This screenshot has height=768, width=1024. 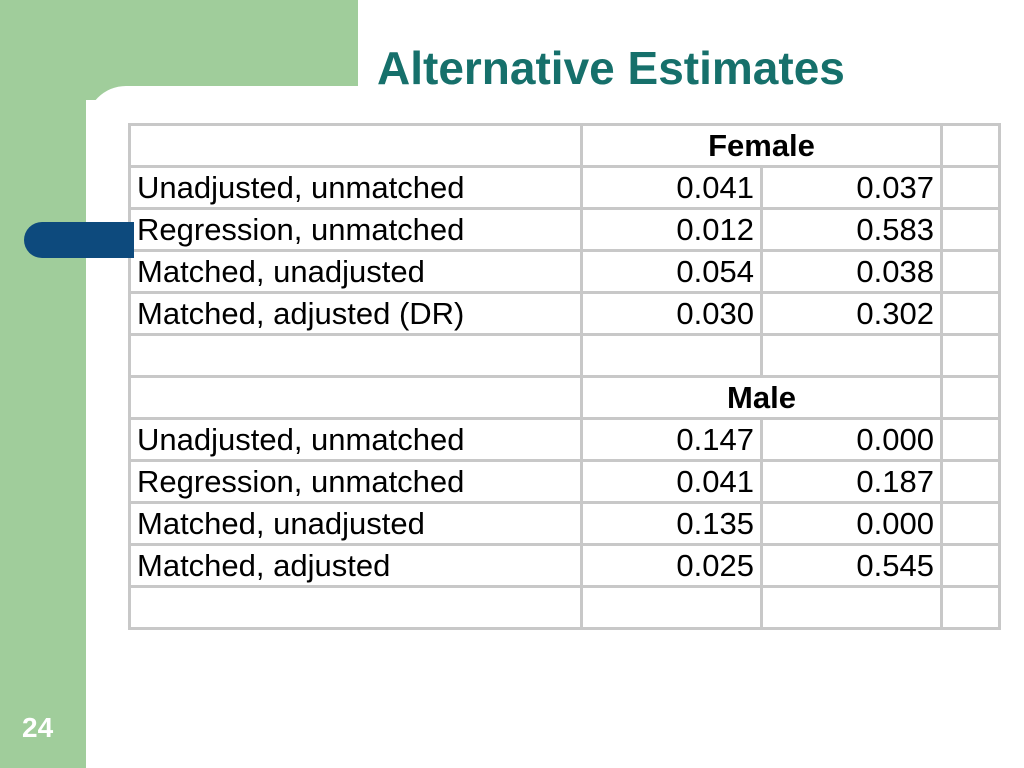 I want to click on estimate-value: 0.545, so click(x=851, y=565).